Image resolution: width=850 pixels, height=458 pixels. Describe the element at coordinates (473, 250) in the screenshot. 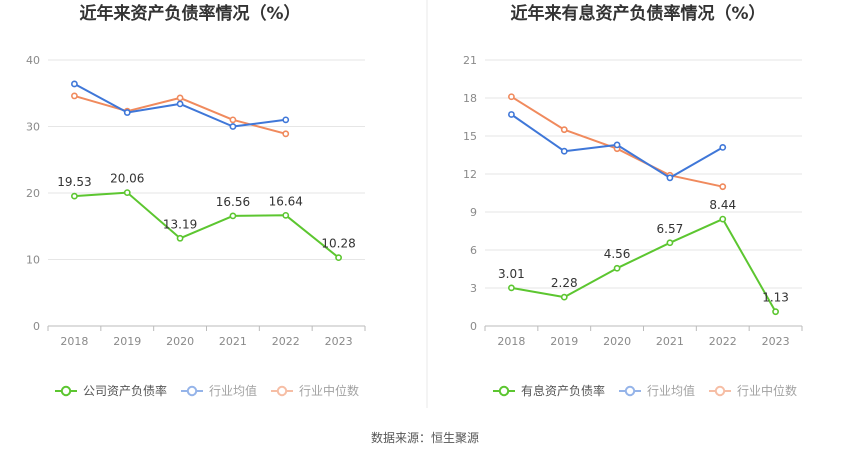

I see `y-tick-label: 6` at that location.